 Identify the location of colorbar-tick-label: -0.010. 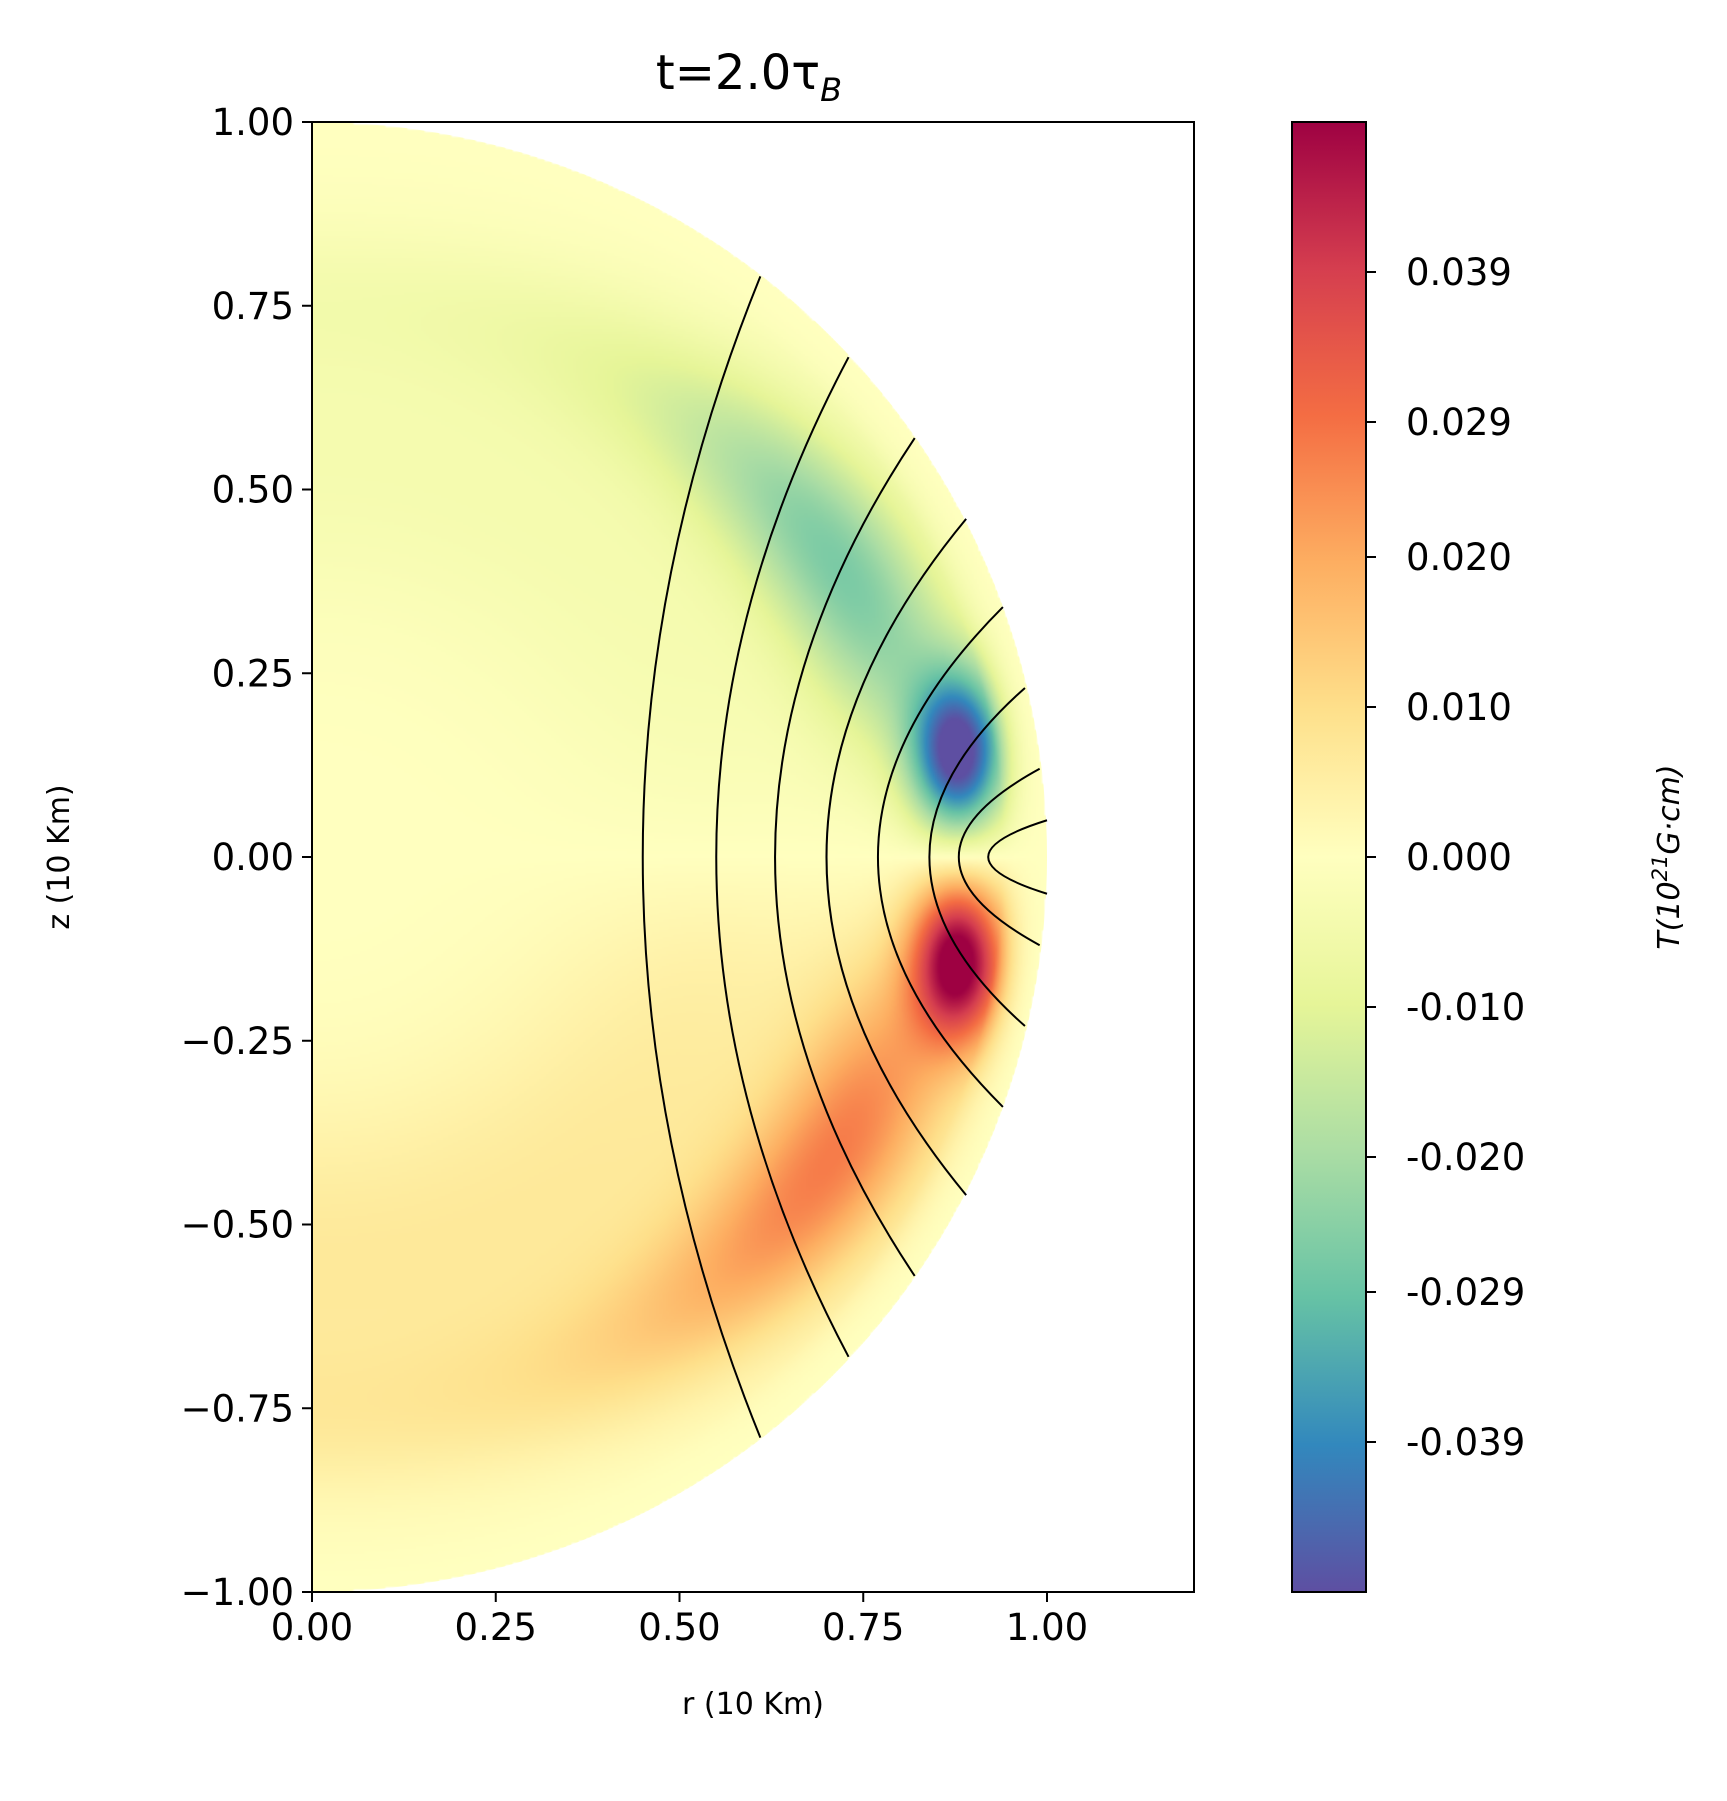
(1465, 1007).